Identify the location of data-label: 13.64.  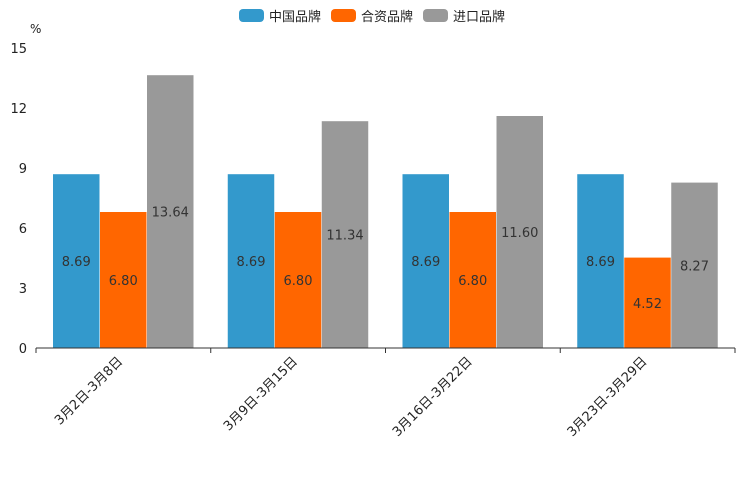
(170, 213).